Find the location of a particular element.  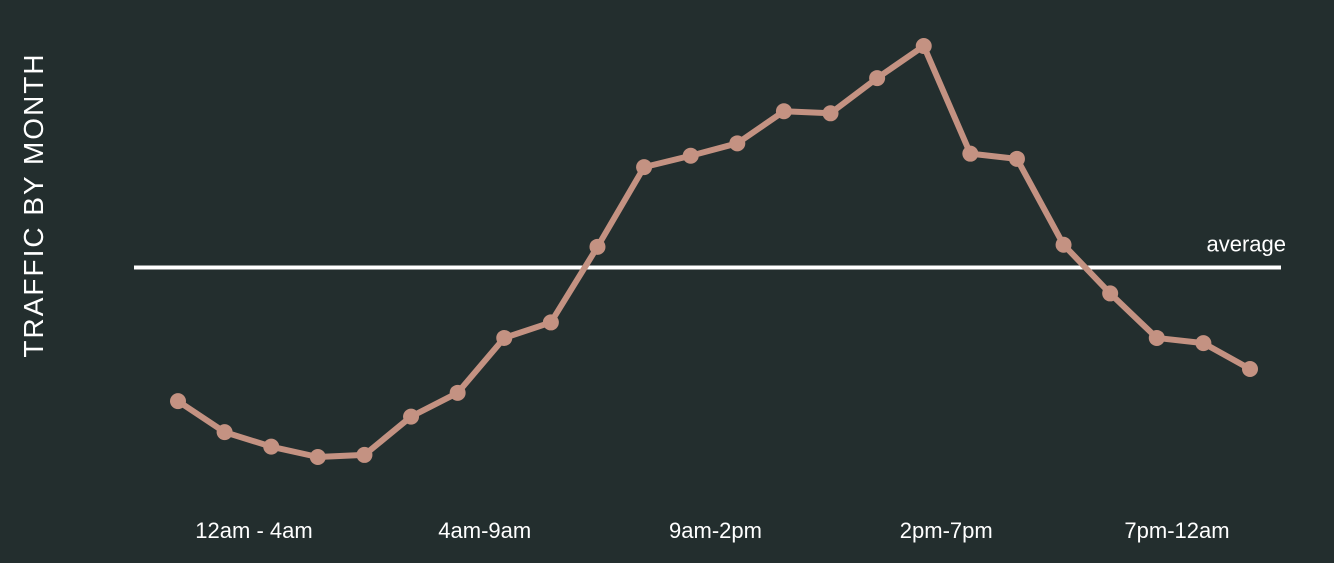

x-tick-label: 4am-9am is located at coordinates (484, 530).